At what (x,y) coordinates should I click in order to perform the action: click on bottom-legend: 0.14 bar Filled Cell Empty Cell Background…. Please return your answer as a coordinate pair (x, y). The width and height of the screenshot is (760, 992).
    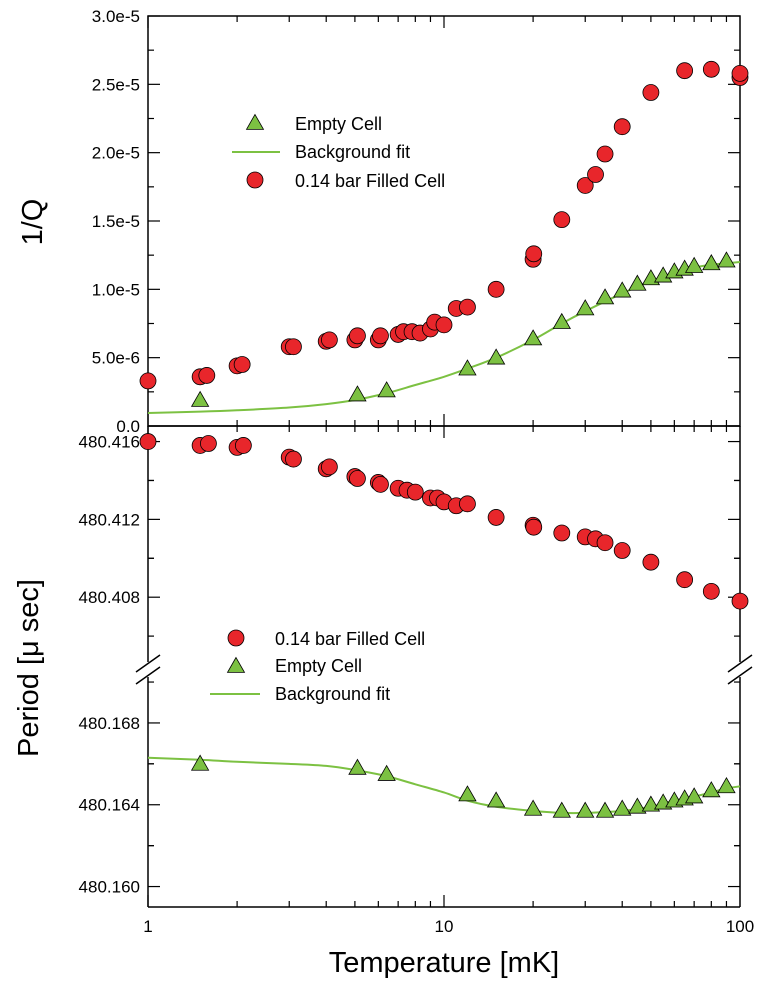
    Looking at the image, I should click on (317, 666).